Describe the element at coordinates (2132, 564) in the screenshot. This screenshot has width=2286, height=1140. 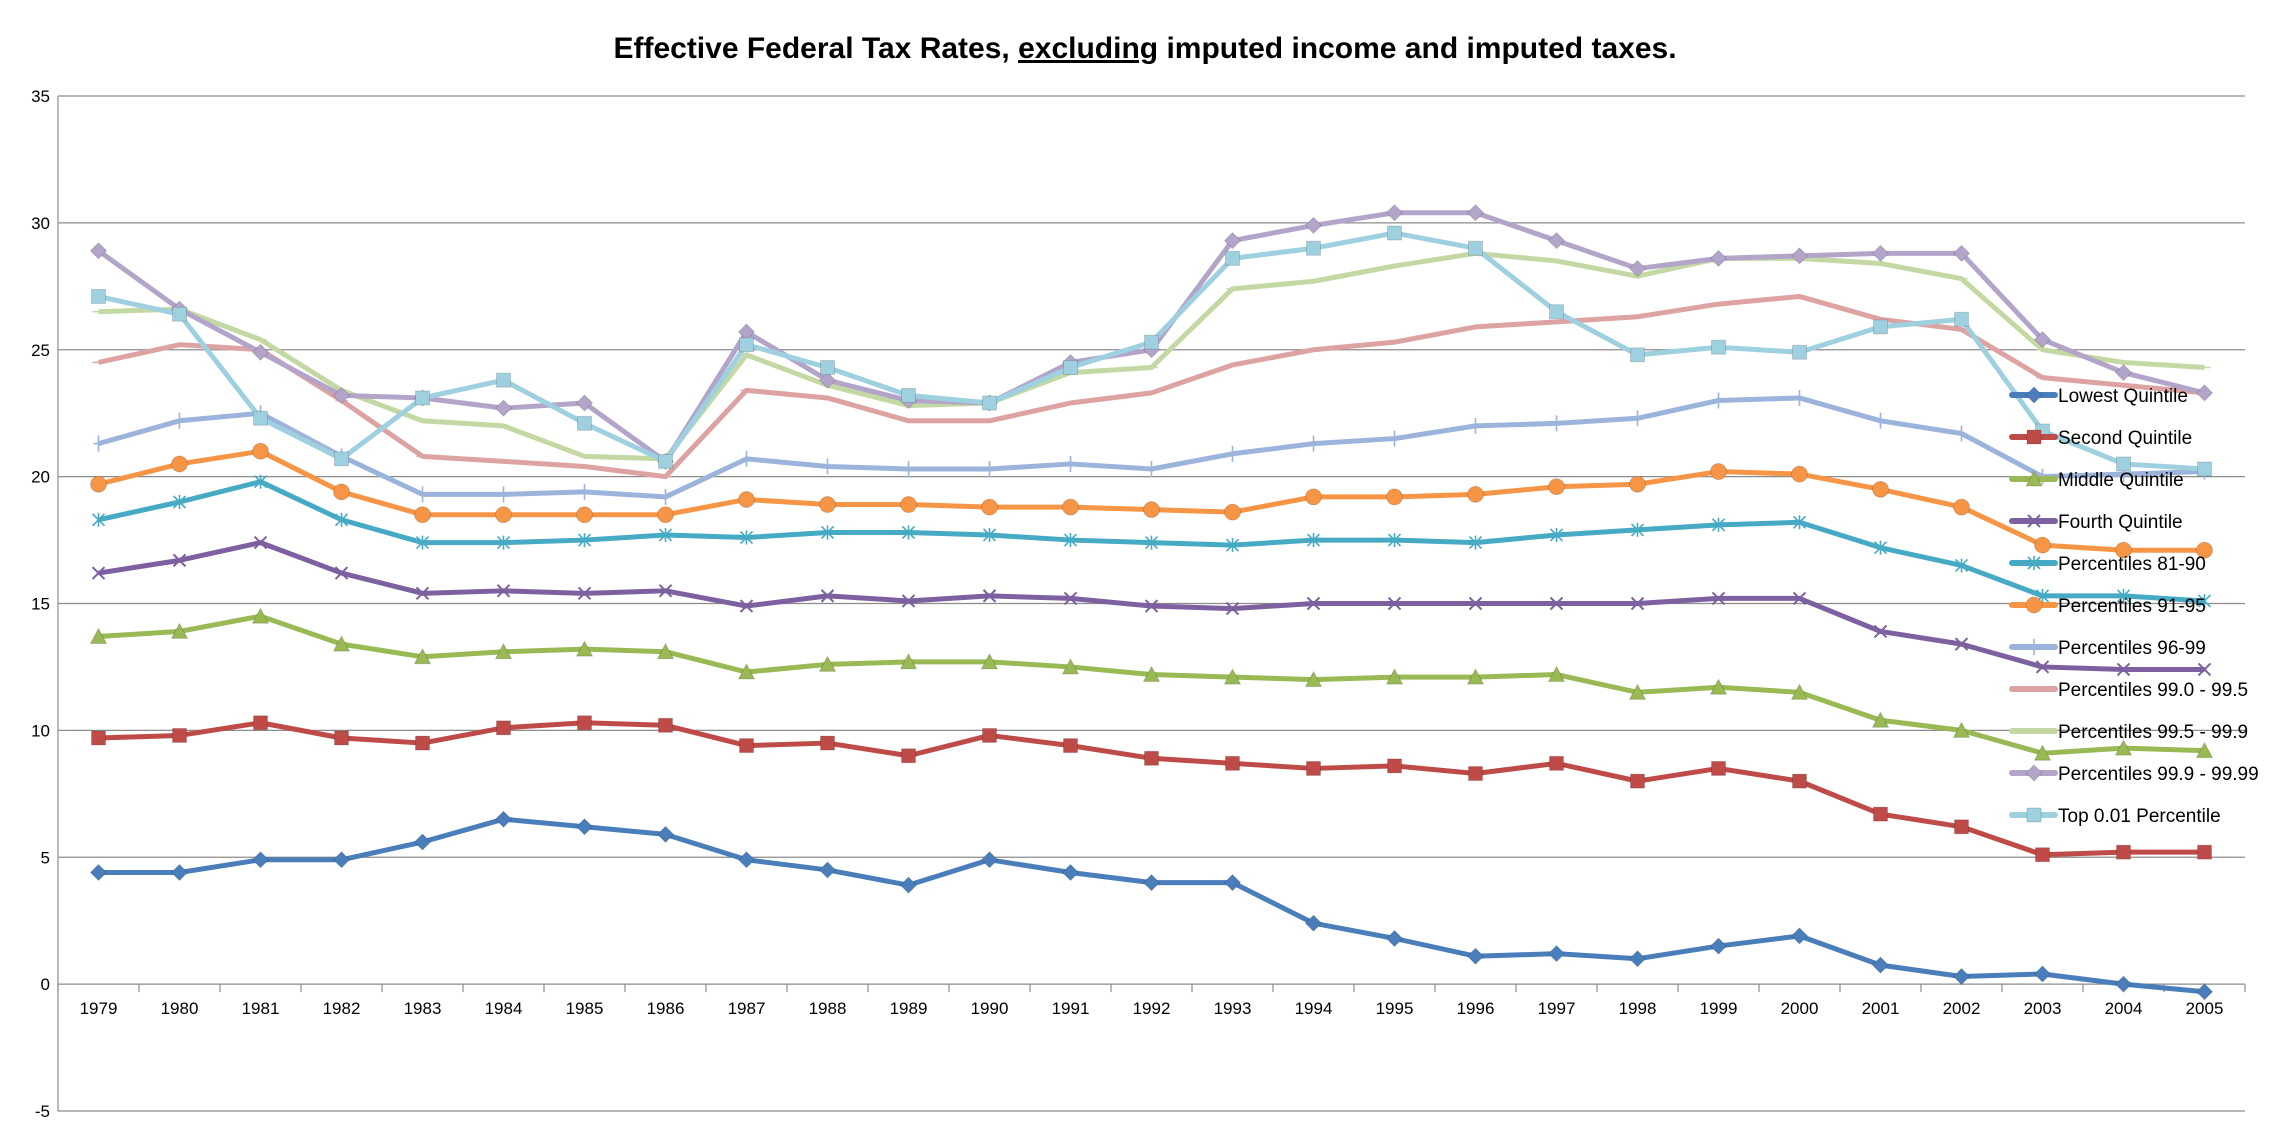
I see `legend-label: Percentiles 81-90` at that location.